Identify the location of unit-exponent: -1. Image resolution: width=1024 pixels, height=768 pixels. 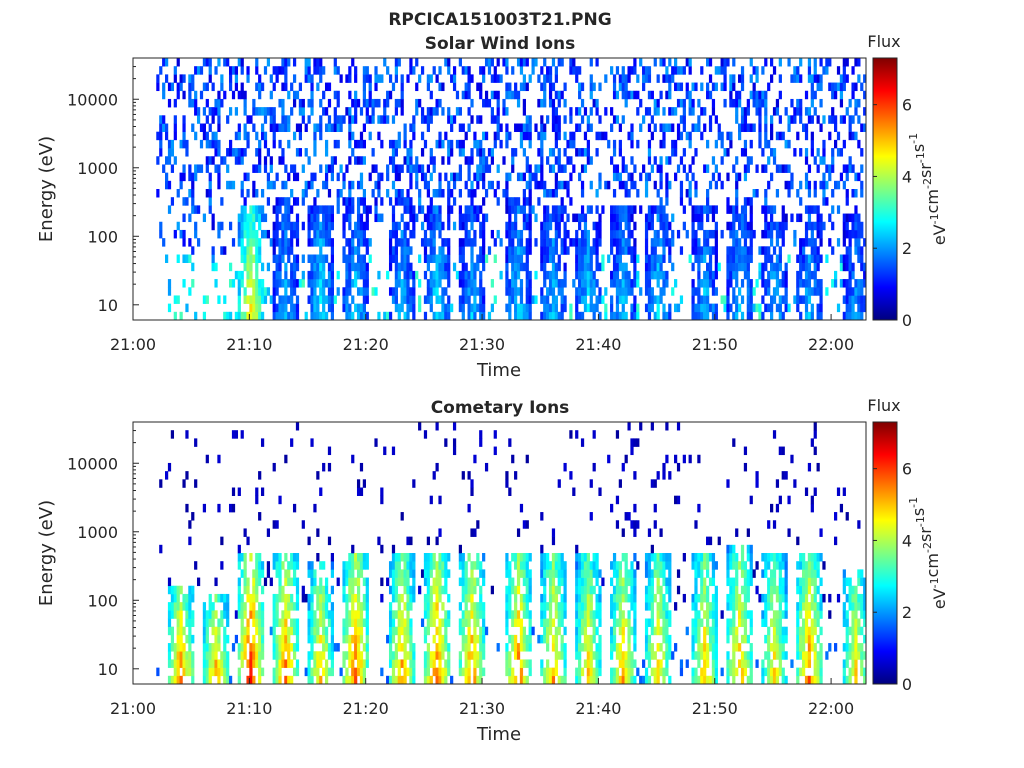
(920, 157).